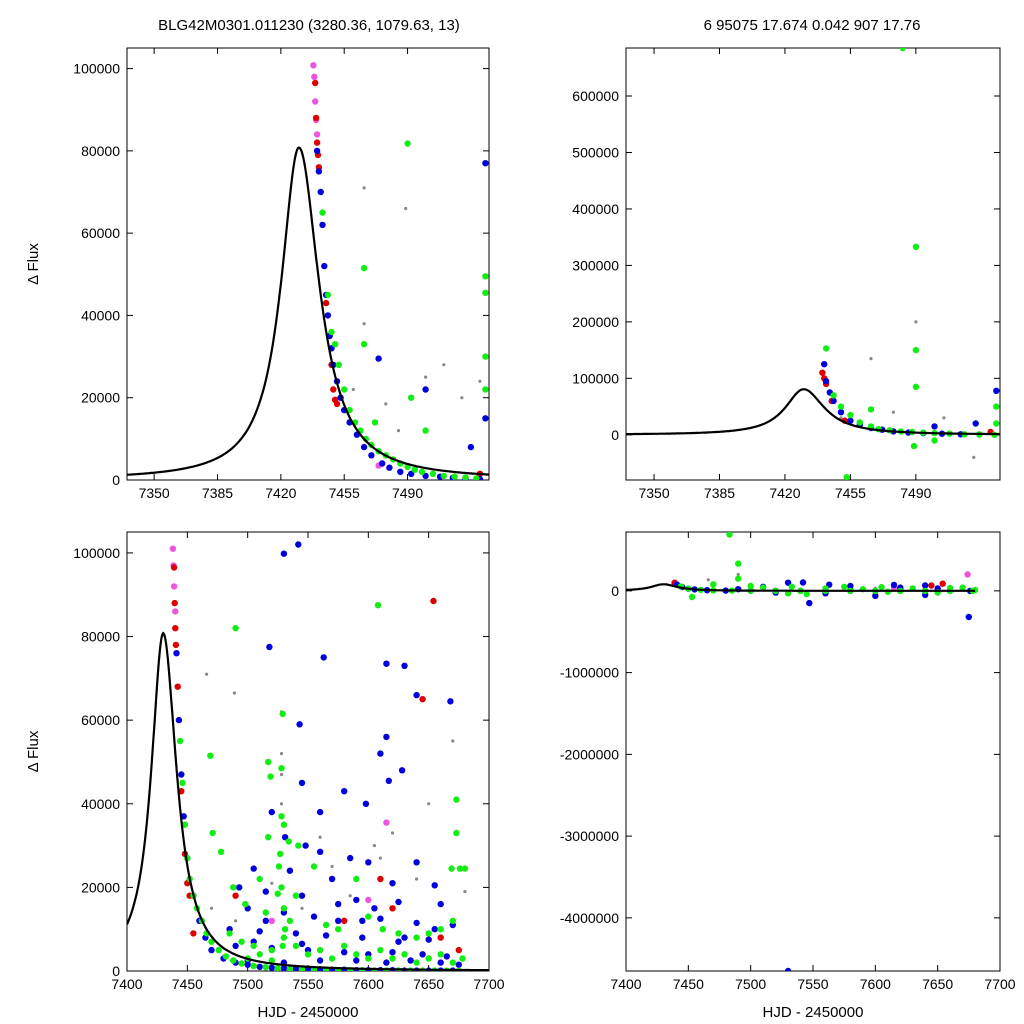 This screenshot has height=1024, width=1024. I want to click on x-tick-label: 7490, so click(915, 493).